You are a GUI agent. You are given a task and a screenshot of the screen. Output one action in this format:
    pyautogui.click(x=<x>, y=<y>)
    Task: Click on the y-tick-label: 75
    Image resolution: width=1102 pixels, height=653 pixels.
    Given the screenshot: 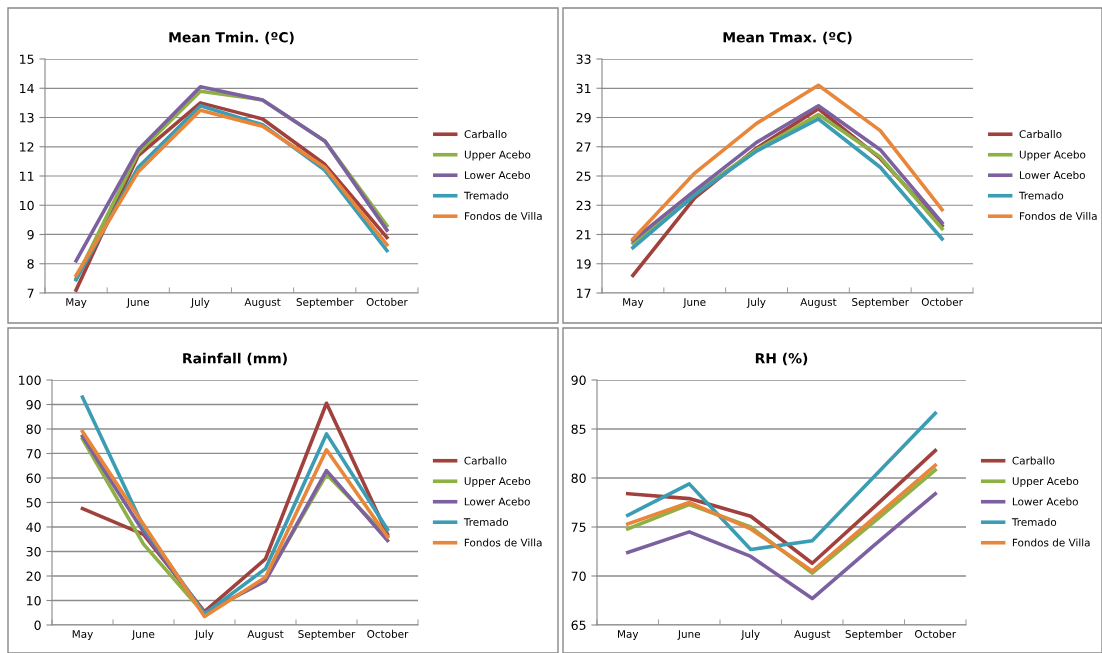 What is the action you would take?
    pyautogui.click(x=578, y=527)
    